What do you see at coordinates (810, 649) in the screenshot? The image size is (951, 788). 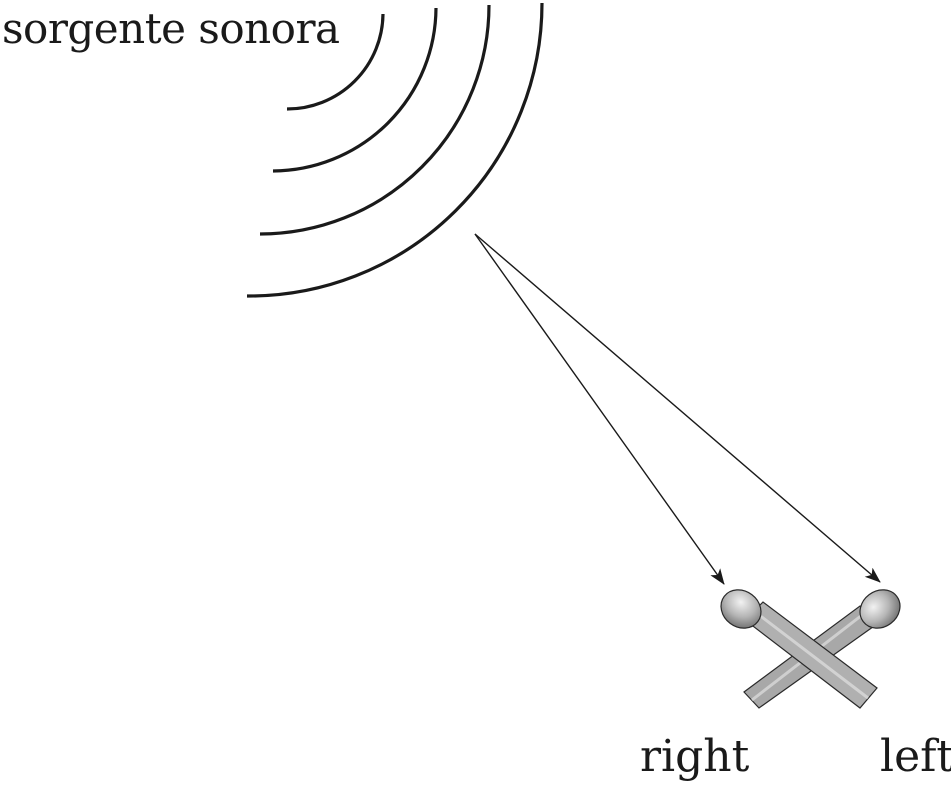 I see `crossed-microphones-icon` at bounding box center [810, 649].